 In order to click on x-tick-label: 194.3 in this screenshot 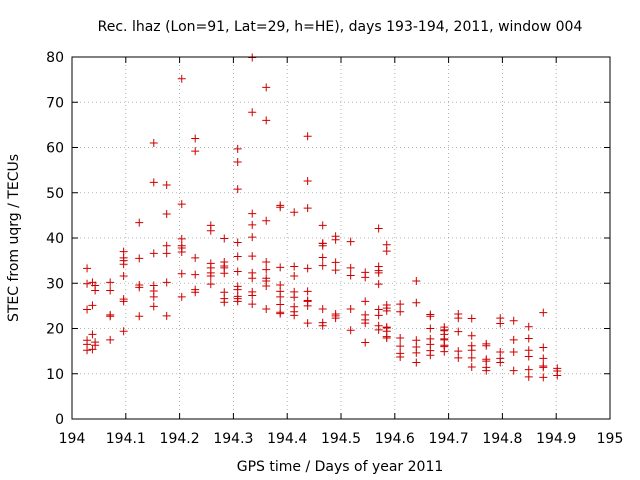, I will do `click(233, 439)`.